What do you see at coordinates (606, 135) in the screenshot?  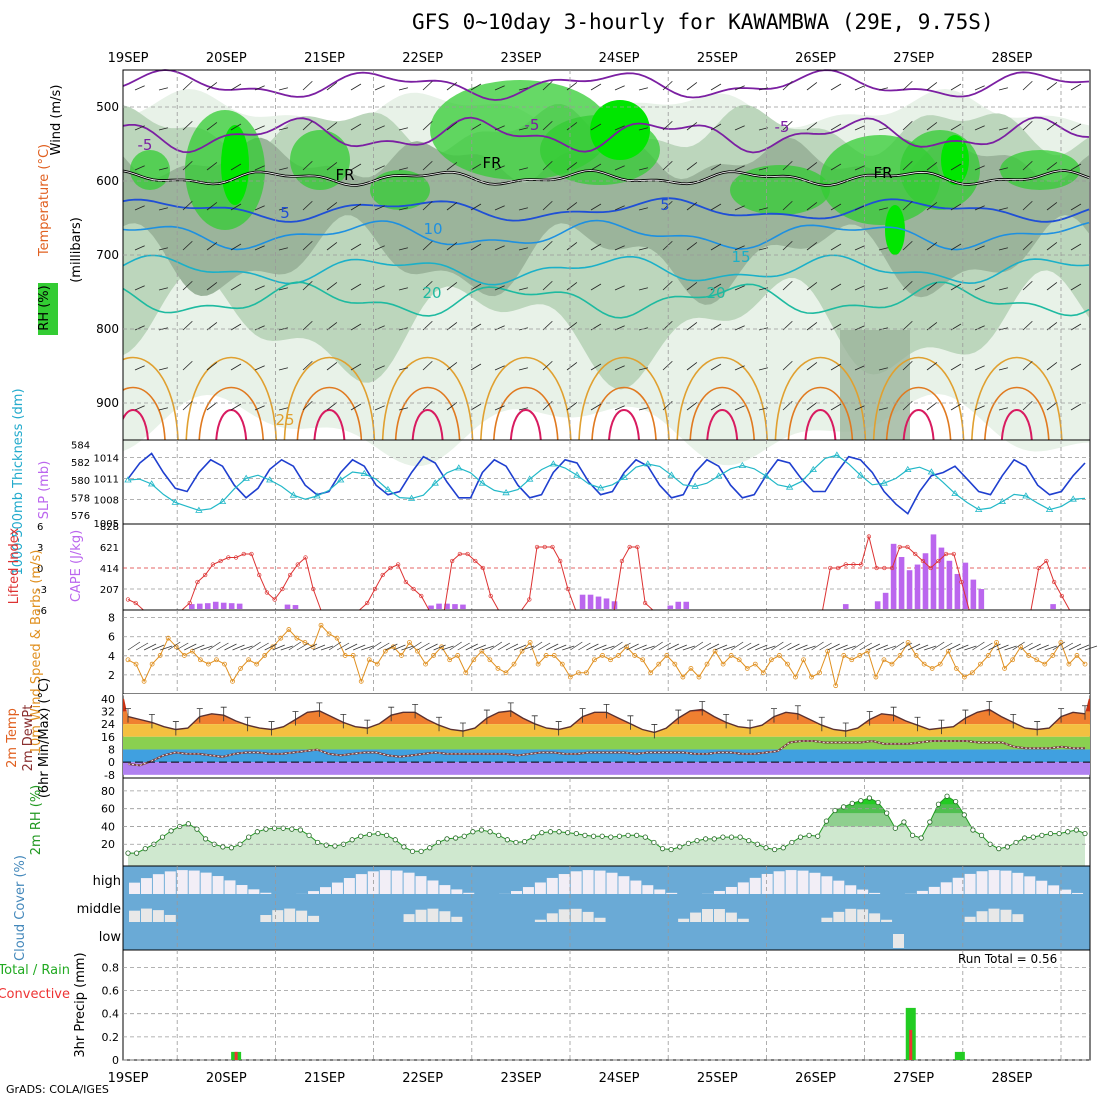 I see `contour-minus5` at bounding box center [606, 135].